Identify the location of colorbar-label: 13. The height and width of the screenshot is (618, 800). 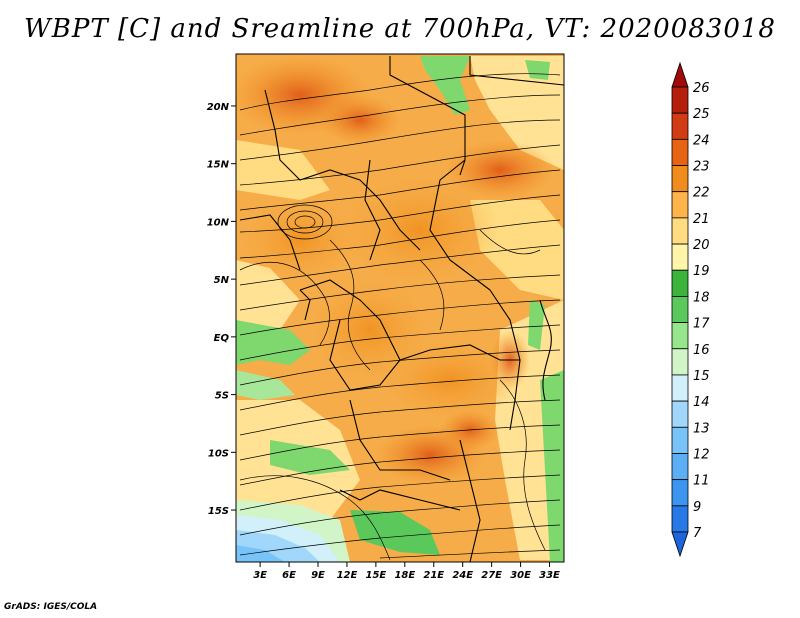
(701, 428).